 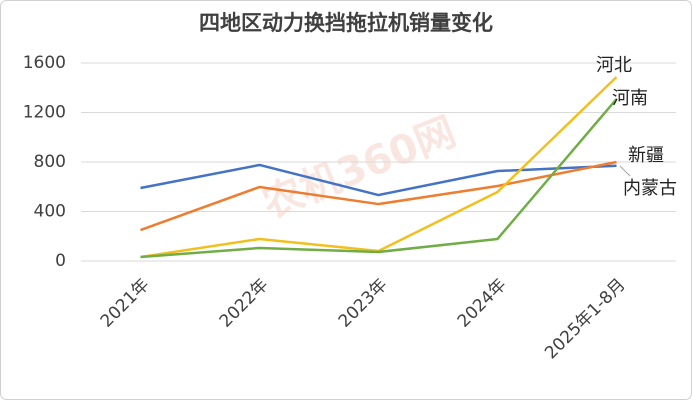 I want to click on y-tick-label: 0, so click(x=60, y=261).